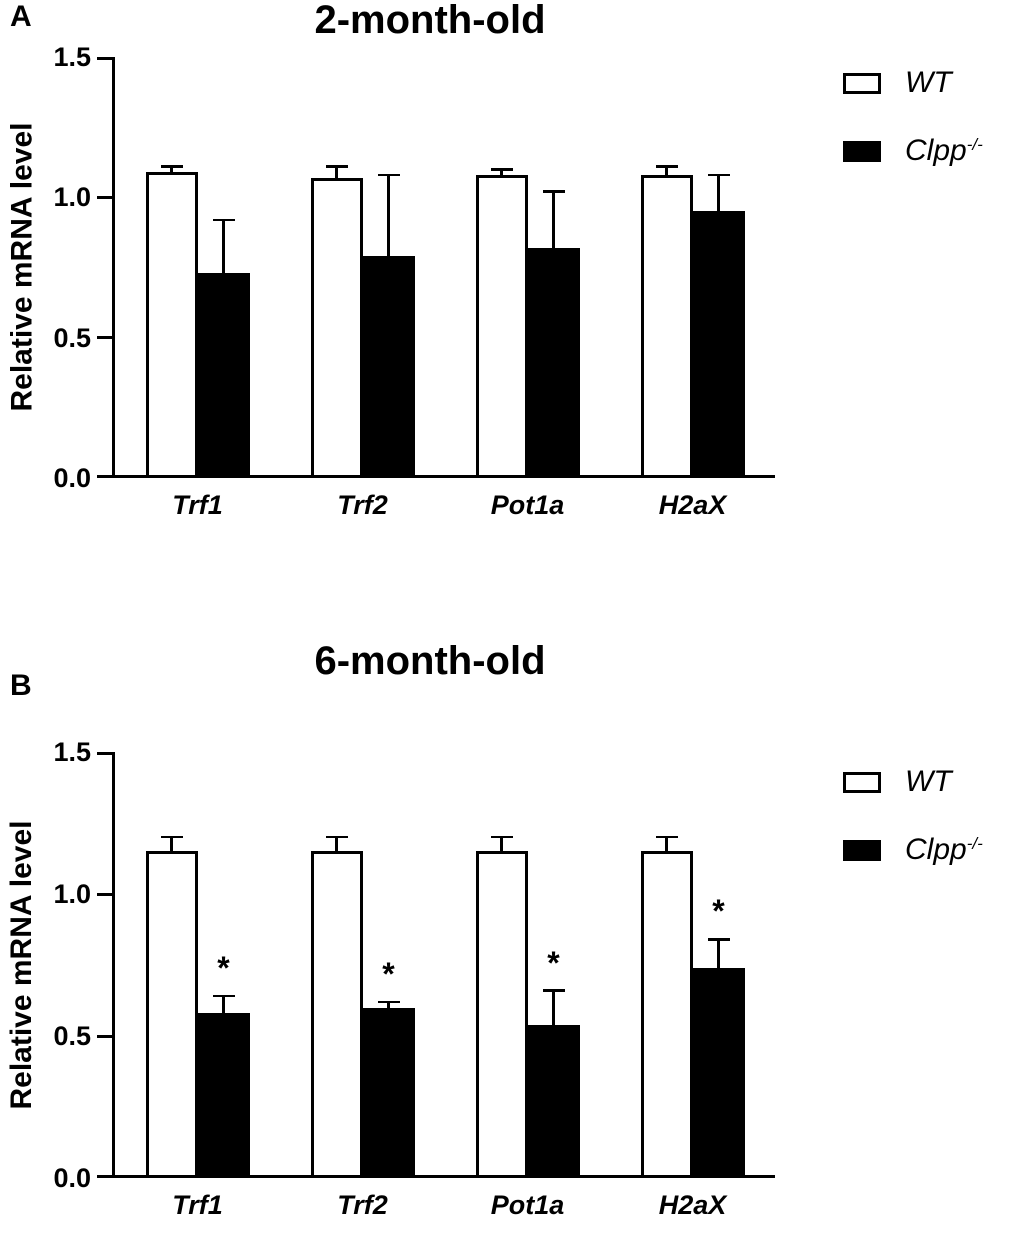 This screenshot has width=1020, height=1233. What do you see at coordinates (197, 1205) in the screenshot?
I see `x-category-label: Trf1` at bounding box center [197, 1205].